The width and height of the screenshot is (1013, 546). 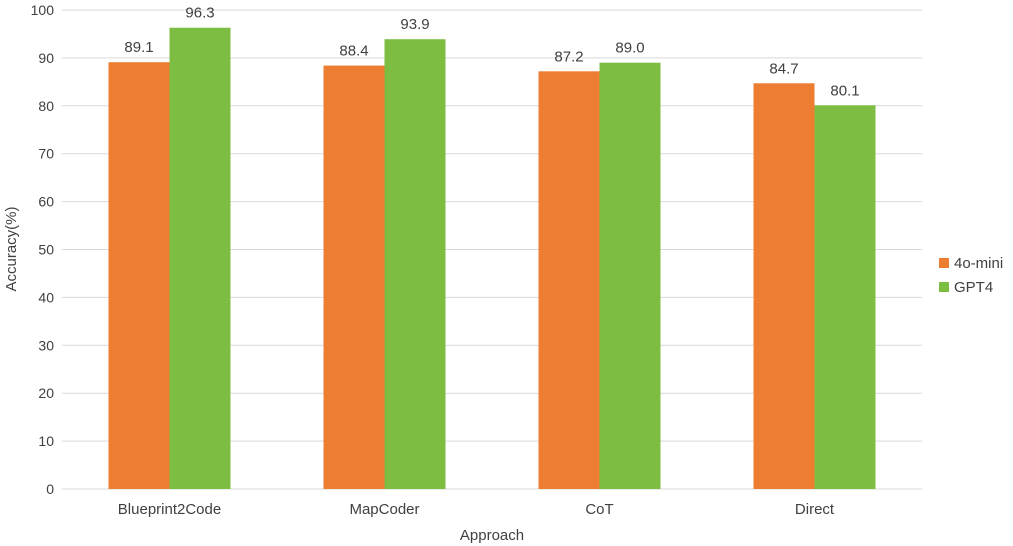 I want to click on legend-label: GPT4, so click(x=973, y=287).